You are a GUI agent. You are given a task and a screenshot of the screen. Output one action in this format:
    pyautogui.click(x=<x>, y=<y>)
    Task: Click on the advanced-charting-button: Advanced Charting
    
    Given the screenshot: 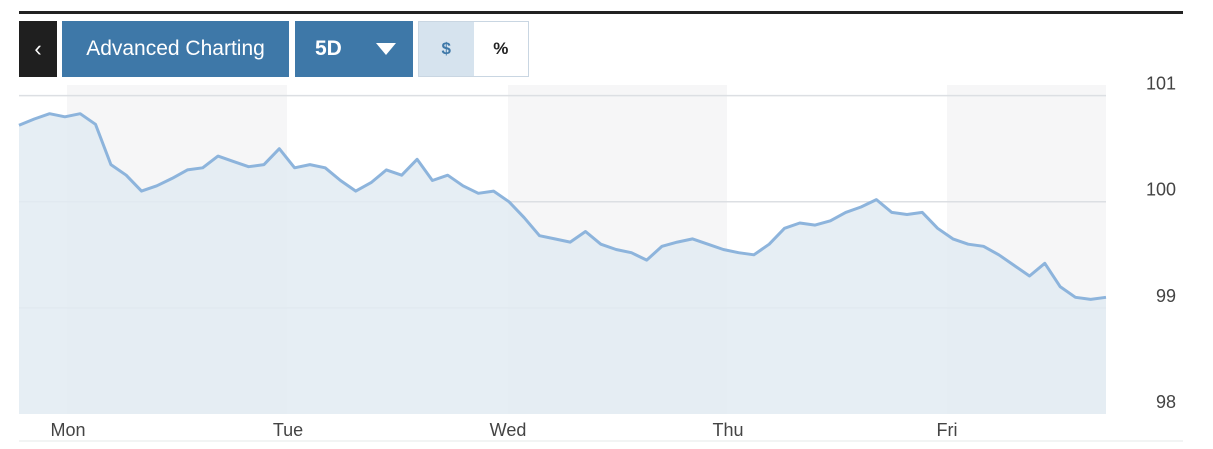 What is the action you would take?
    pyautogui.click(x=175, y=49)
    